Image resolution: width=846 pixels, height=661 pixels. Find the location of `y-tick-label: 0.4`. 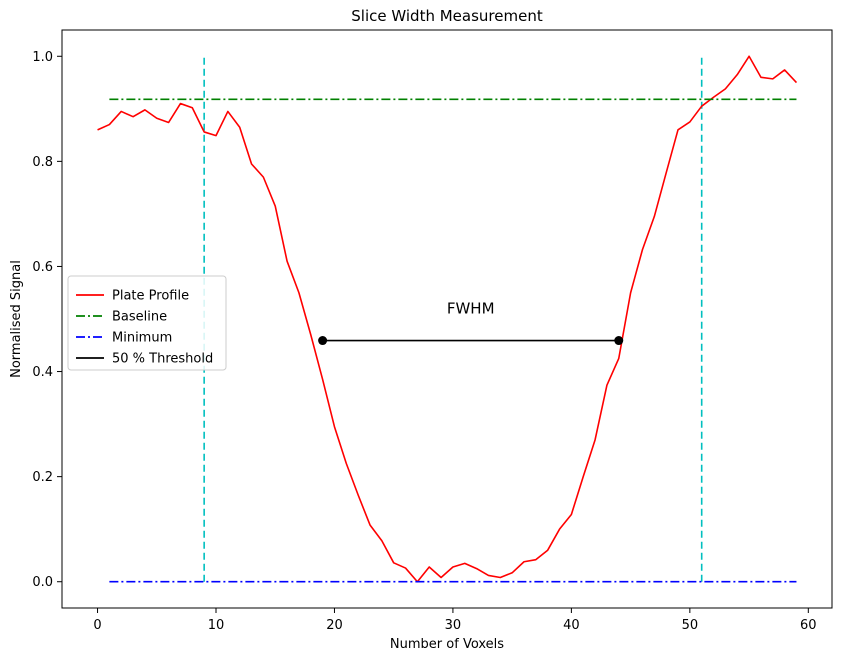

y-tick-label: 0.4 is located at coordinates (42, 372).